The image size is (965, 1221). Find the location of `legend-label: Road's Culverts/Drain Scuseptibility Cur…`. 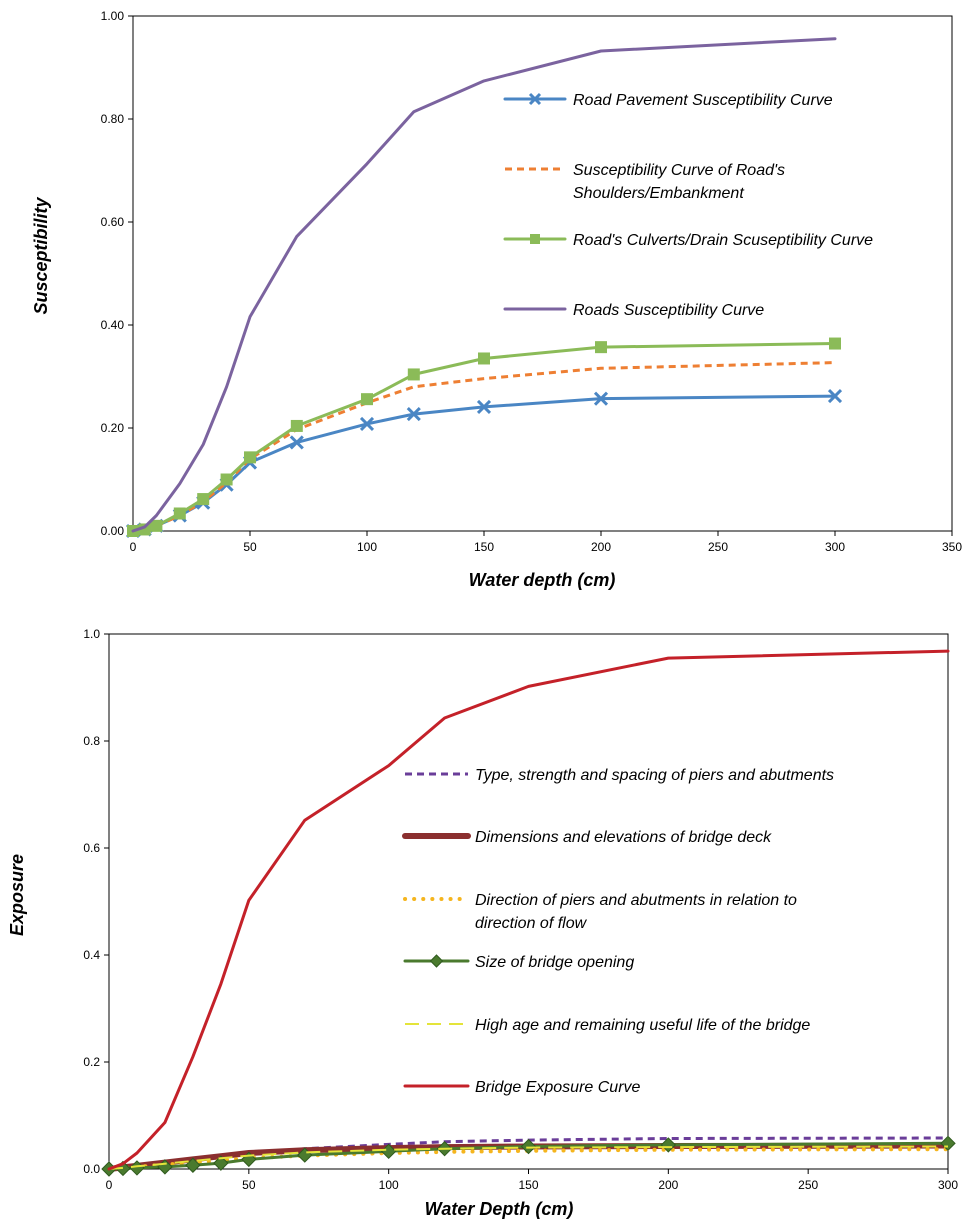

legend-label: Road's Culverts/Drain Scuseptibility Cur… is located at coordinates (723, 240).